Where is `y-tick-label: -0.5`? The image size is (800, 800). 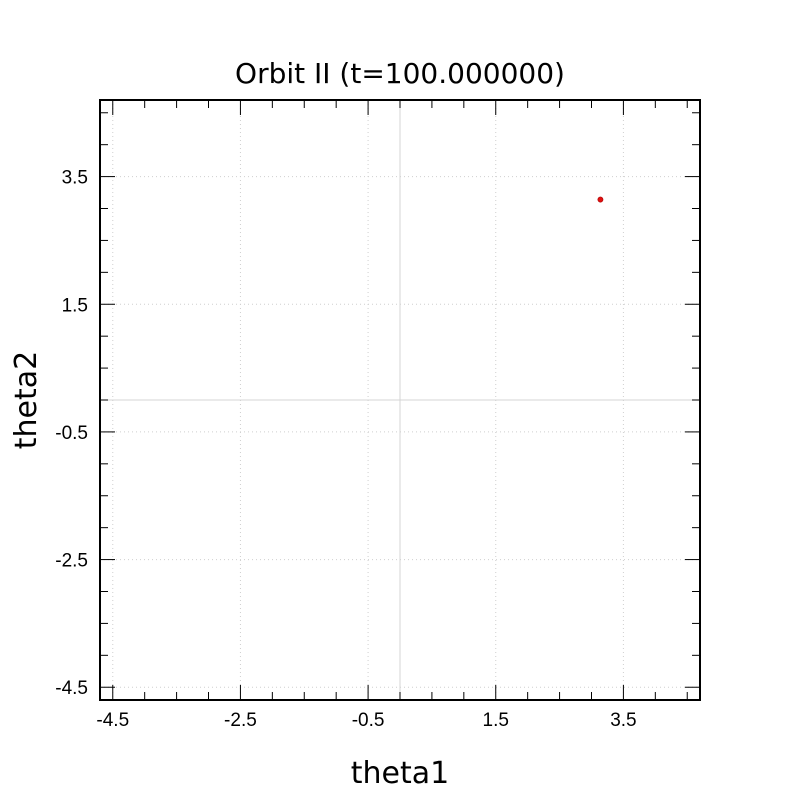
y-tick-label: -0.5 is located at coordinates (71, 433).